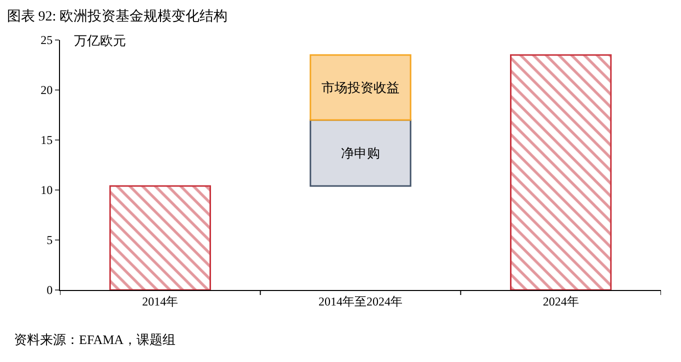 This screenshot has height=362, width=681. I want to click on y-tick-label: 15, so click(46, 140).